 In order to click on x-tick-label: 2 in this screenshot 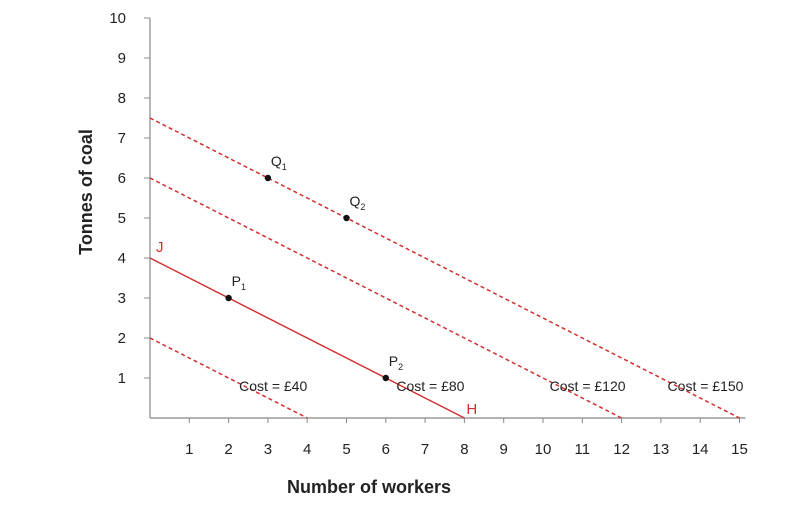, I will do `click(228, 449)`.